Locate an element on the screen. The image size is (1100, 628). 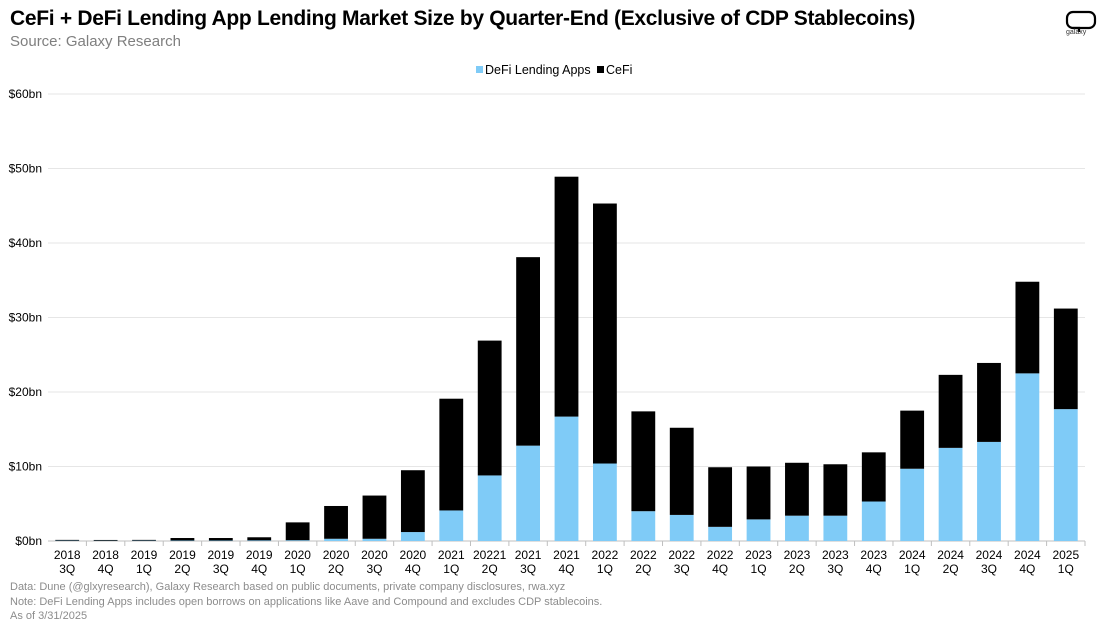
chart-legend: DeFi Lending Apps CeFi is located at coordinates (554, 70).